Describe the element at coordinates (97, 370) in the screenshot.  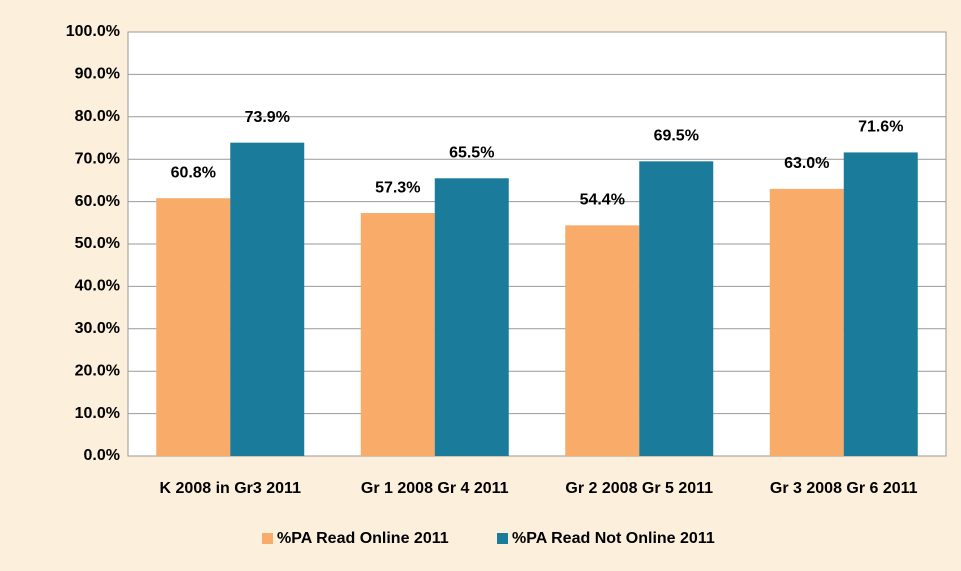
I see `y-tick-label: 20.0%` at that location.